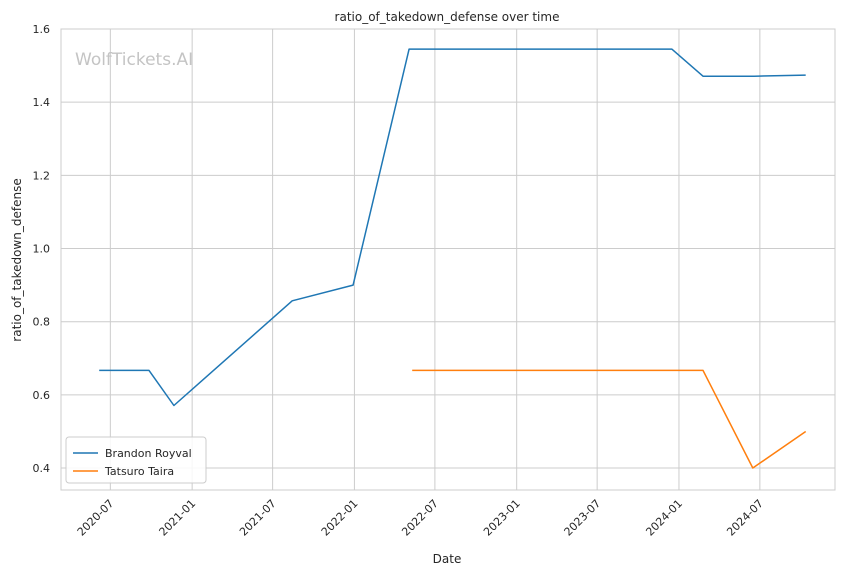  I want to click on y-tick-label: 0.4, so click(42, 468).